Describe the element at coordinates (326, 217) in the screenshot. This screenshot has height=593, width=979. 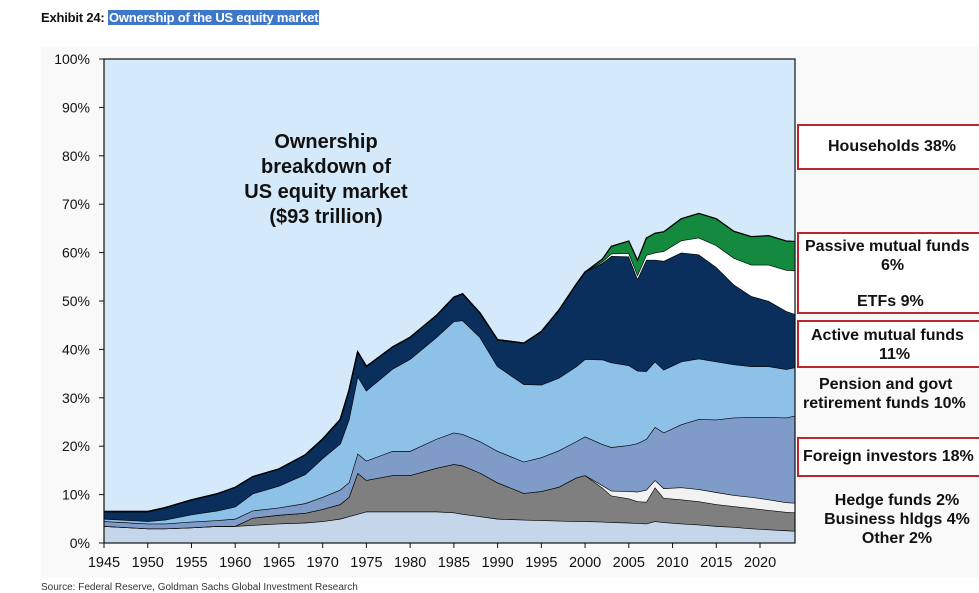
I see `inset-title-line-4: ($93 trillion)` at that location.